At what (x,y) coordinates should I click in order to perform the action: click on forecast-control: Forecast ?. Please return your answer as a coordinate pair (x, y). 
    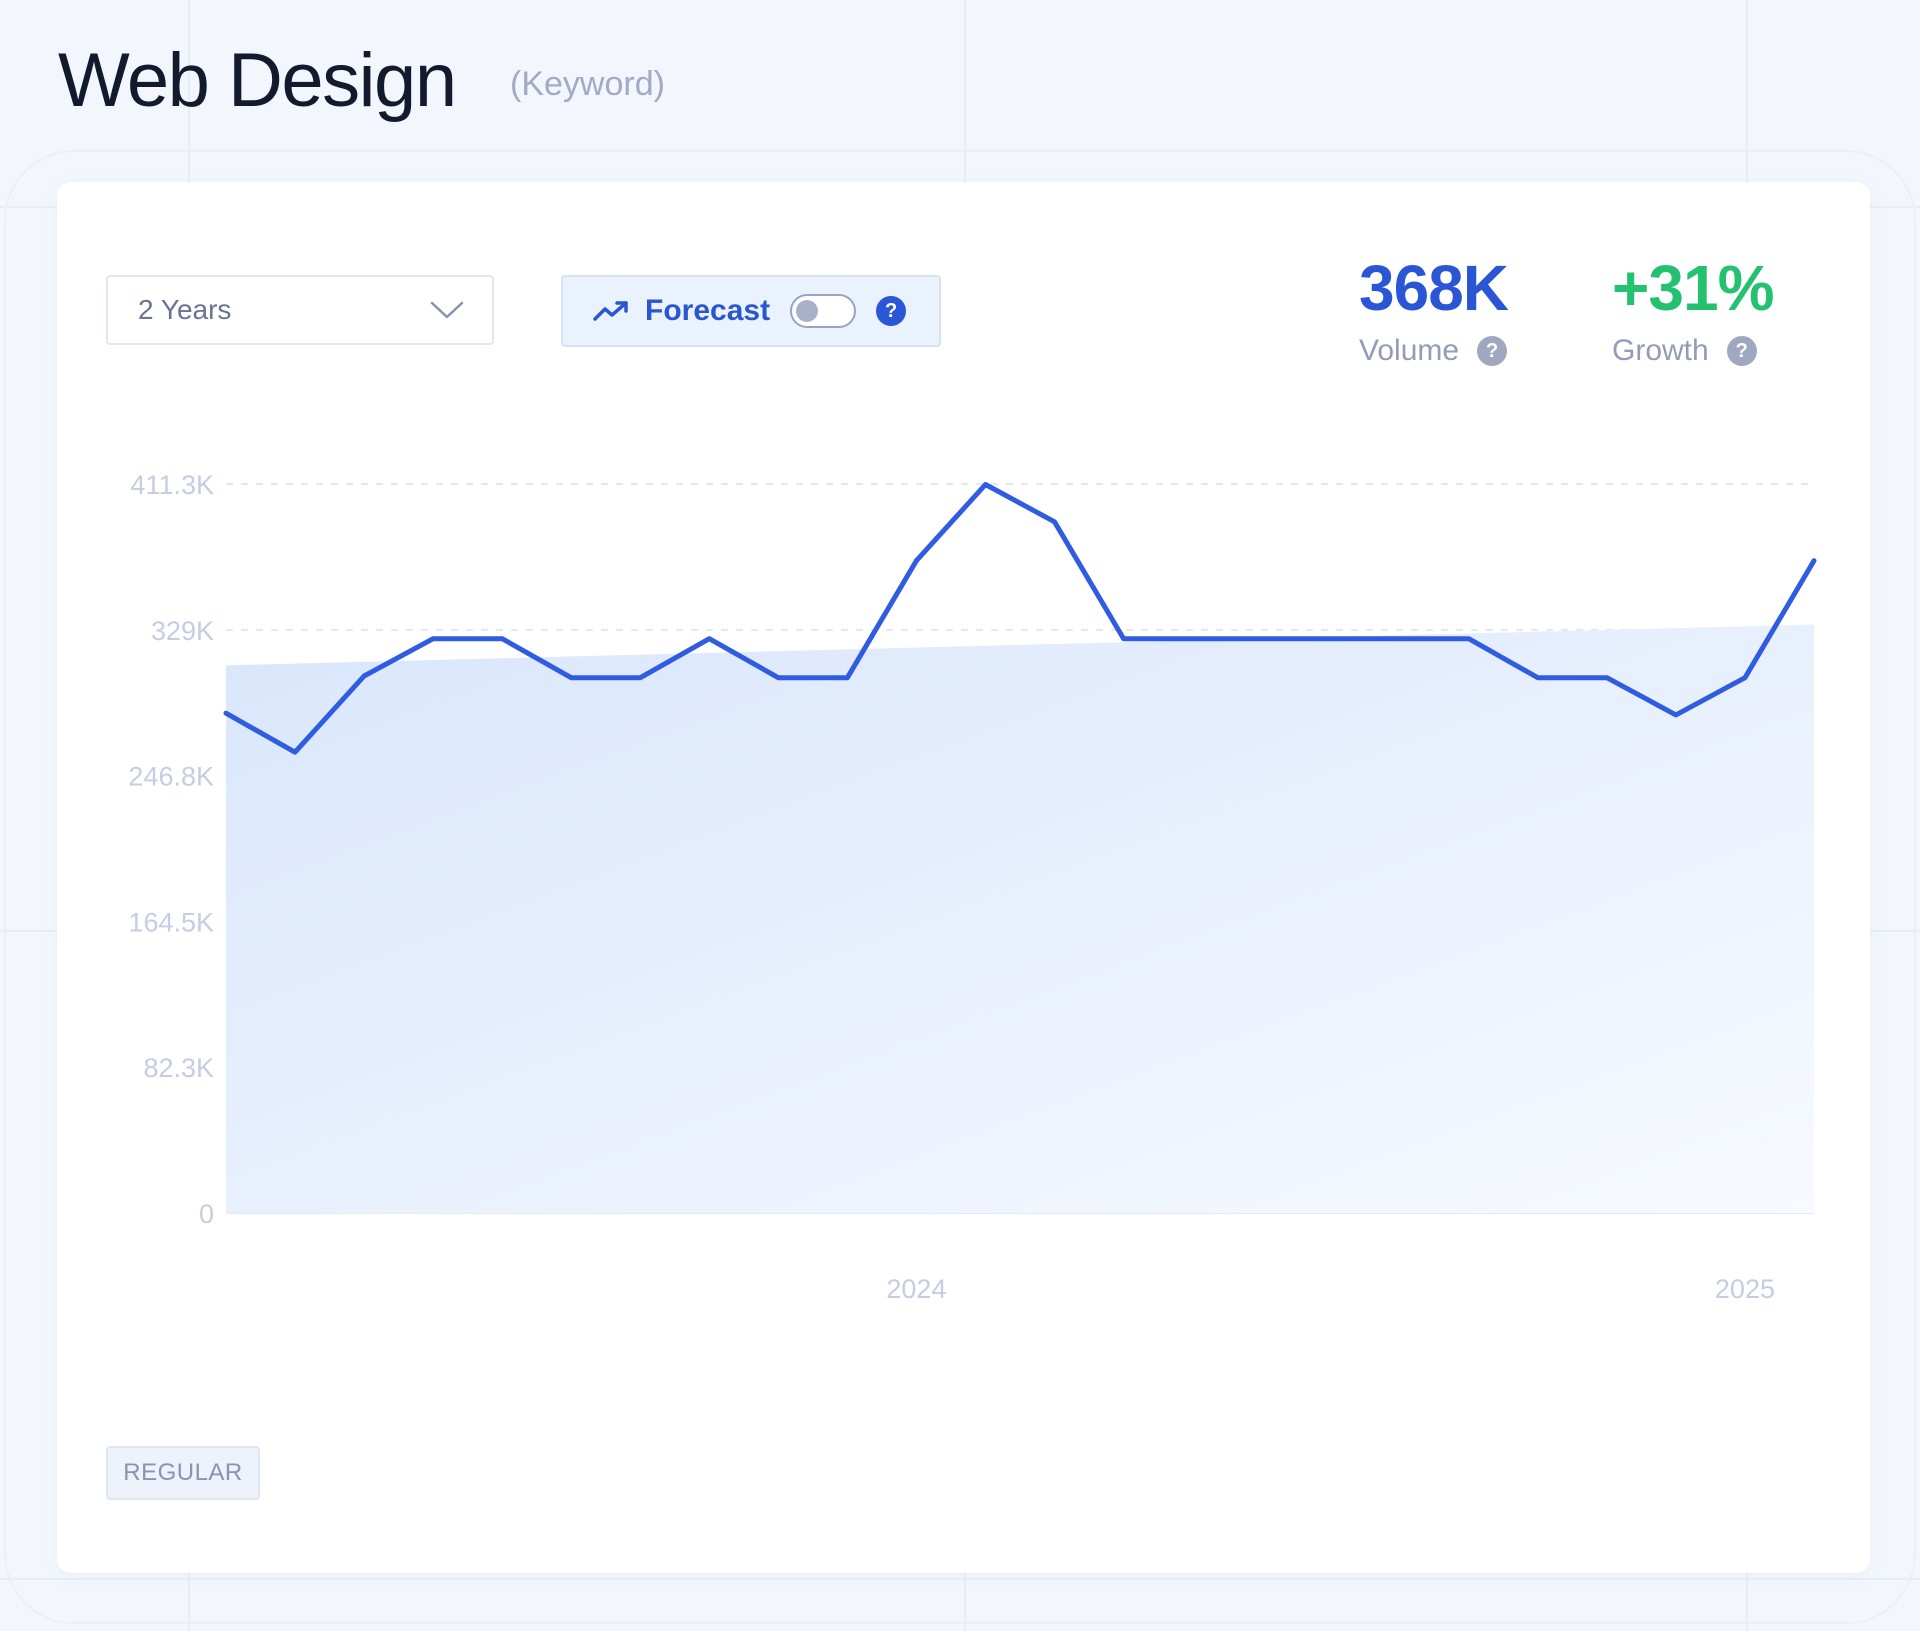
    Looking at the image, I should click on (751, 311).